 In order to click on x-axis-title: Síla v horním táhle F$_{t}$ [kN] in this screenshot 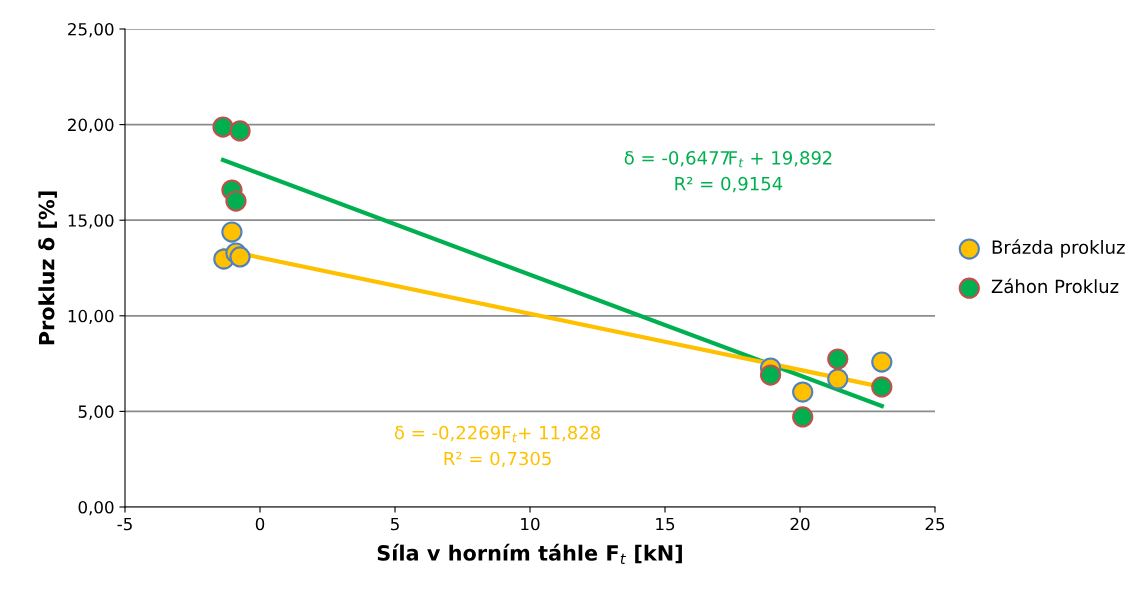, I will do `click(529, 553)`.